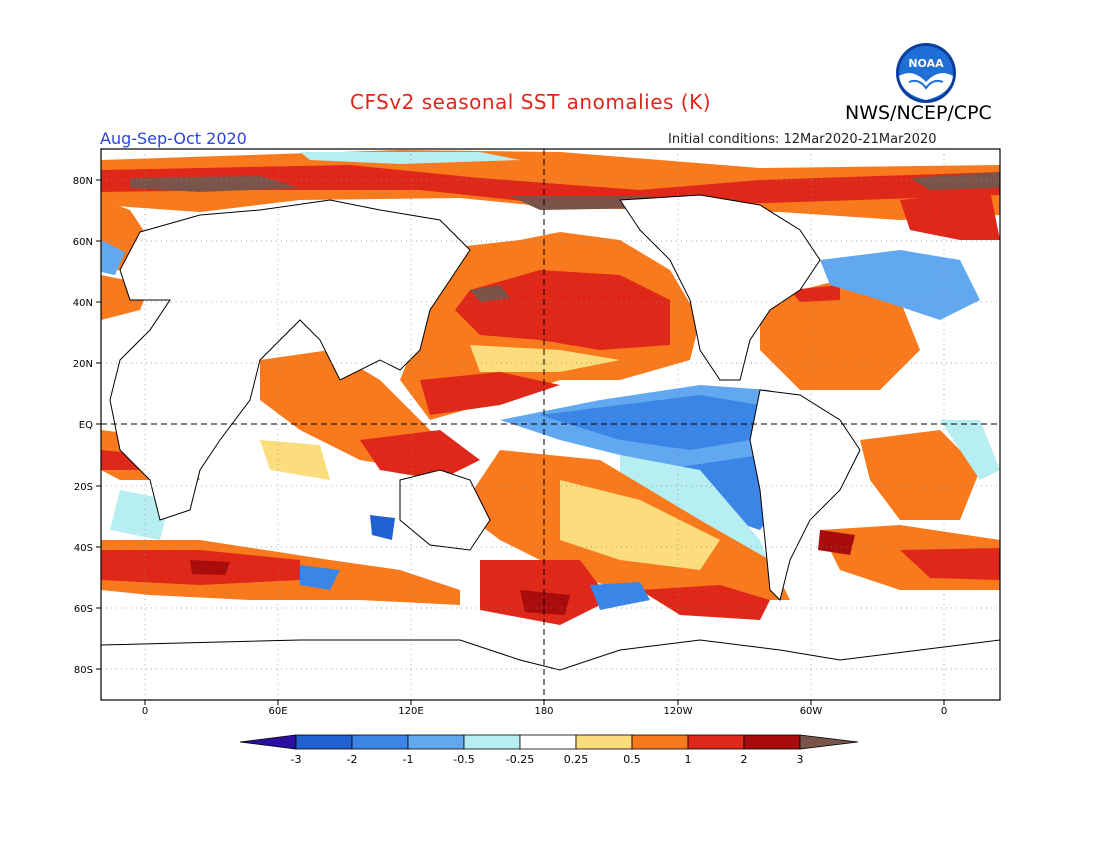 Image resolution: width=1100 pixels, height=850 pixels. What do you see at coordinates (296, 759) in the screenshot?
I see `colorbar-tick-label: -3` at bounding box center [296, 759].